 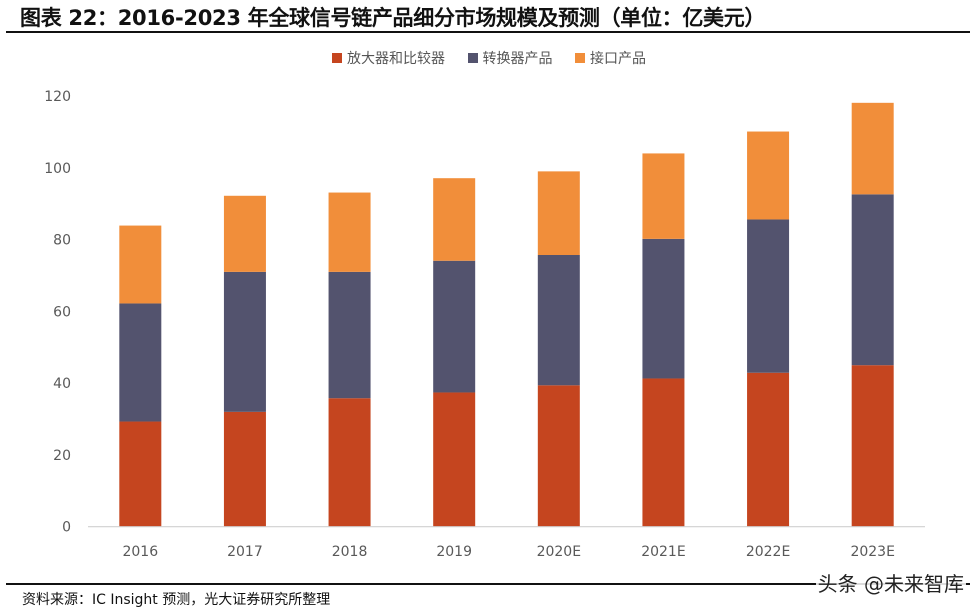 I want to click on y-tick-label: 80, so click(x=62, y=241).